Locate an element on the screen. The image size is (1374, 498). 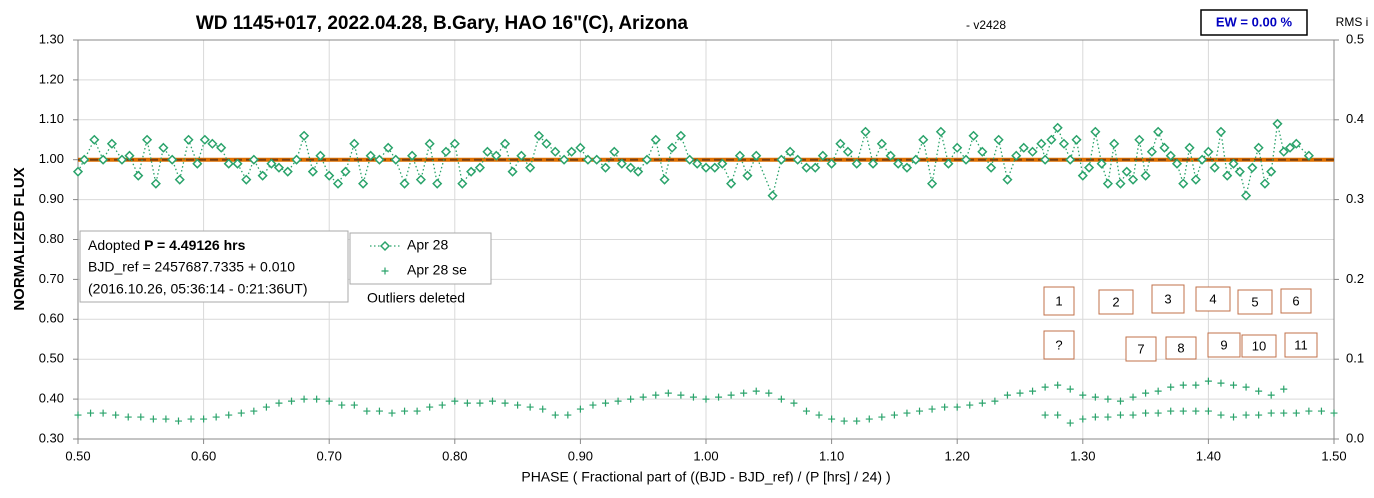
chart-subtitle: - v2428 is located at coordinates (986, 25).